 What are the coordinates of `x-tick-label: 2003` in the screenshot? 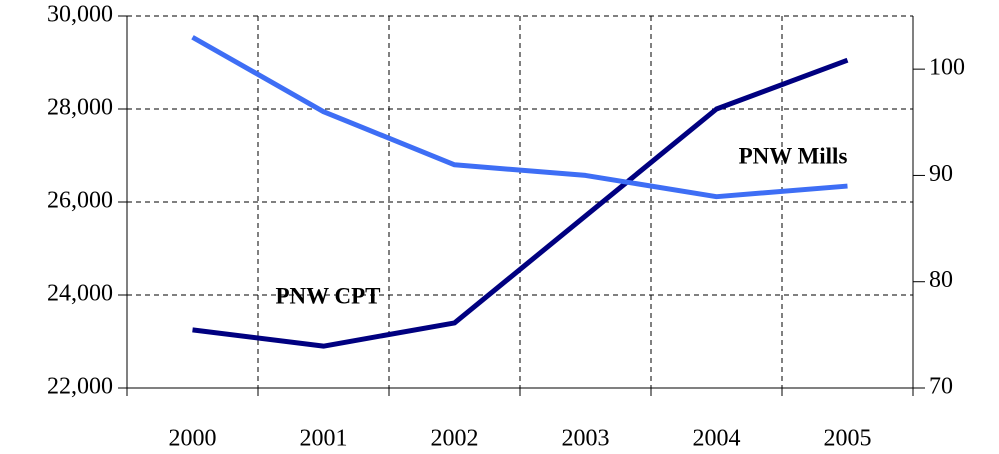 It's located at (586, 439).